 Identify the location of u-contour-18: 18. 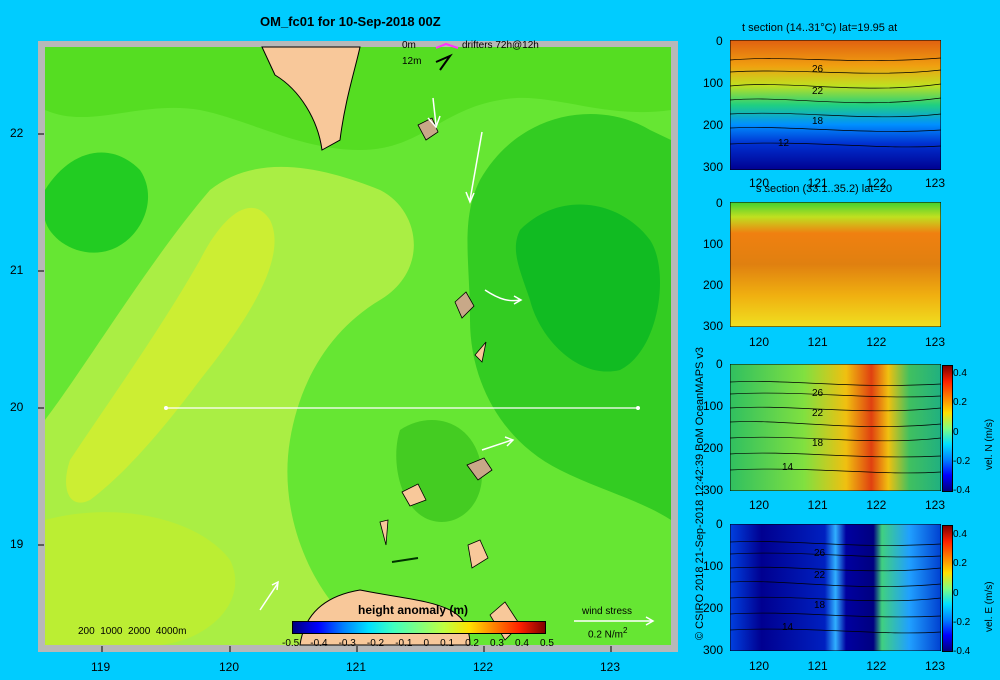
(820, 605).